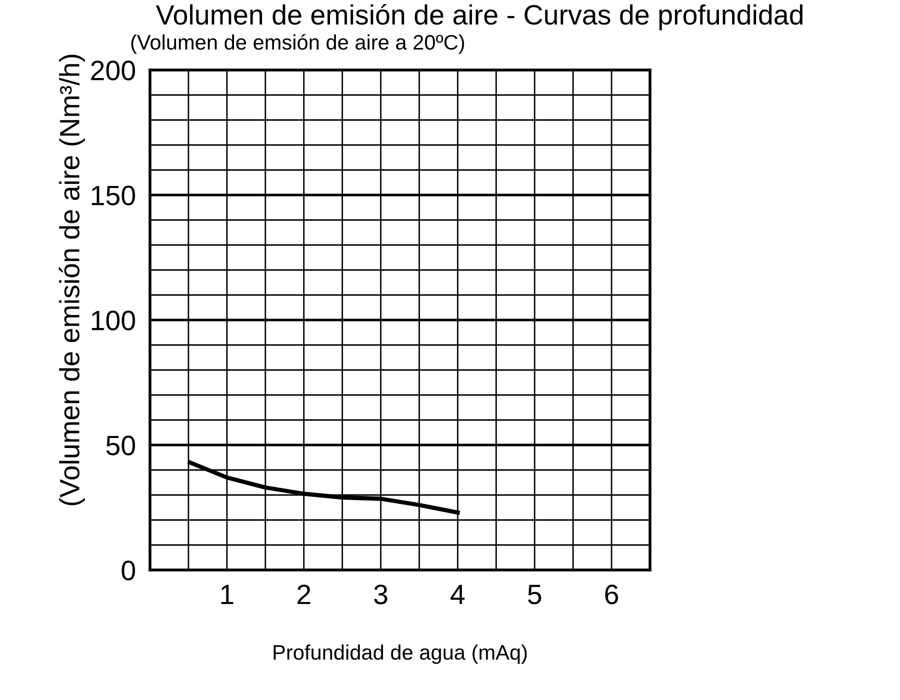  I want to click on y-tick-label: 150, so click(114, 196).